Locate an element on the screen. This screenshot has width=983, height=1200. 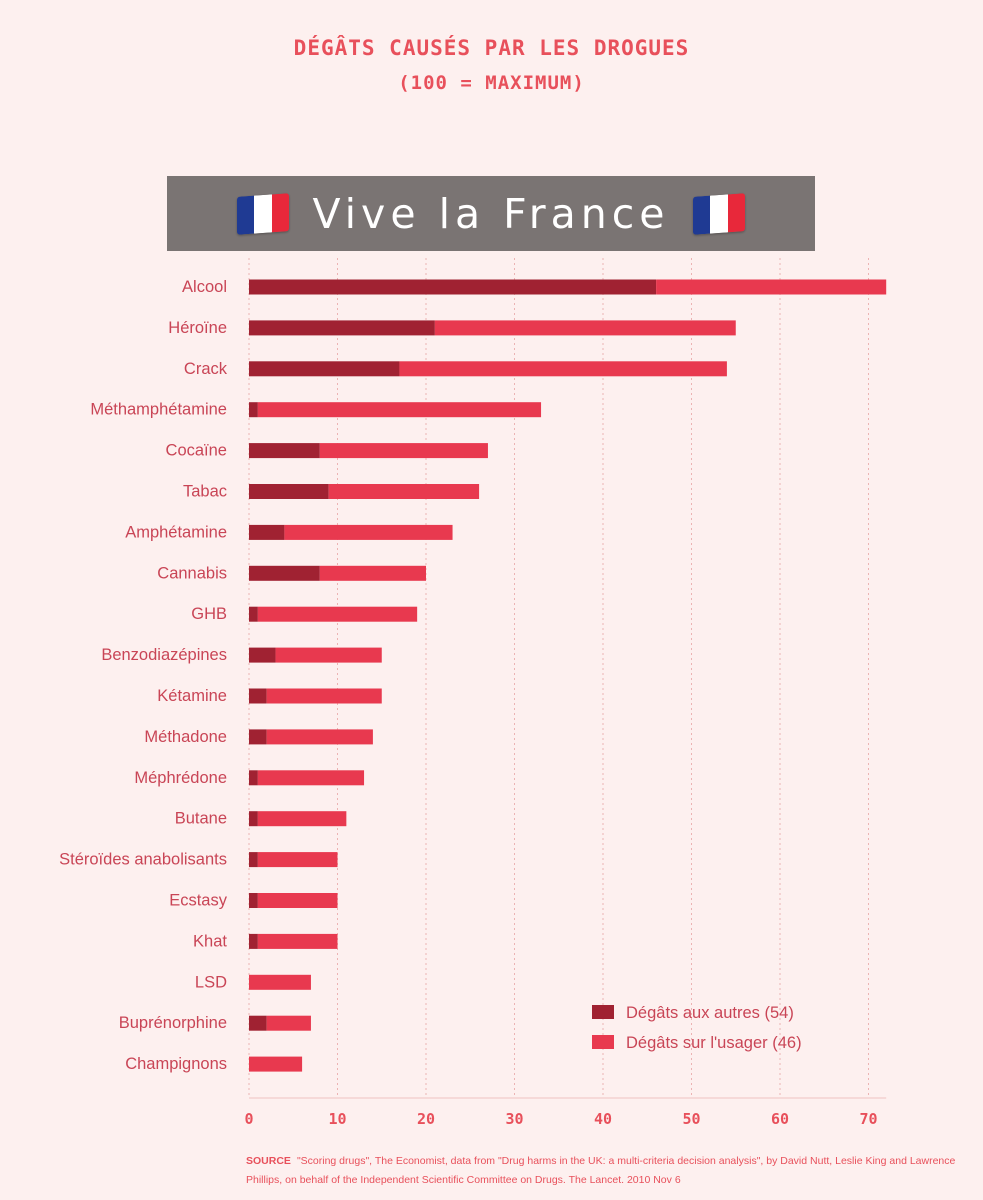
legend-swatch-others is located at coordinates (603, 1012).